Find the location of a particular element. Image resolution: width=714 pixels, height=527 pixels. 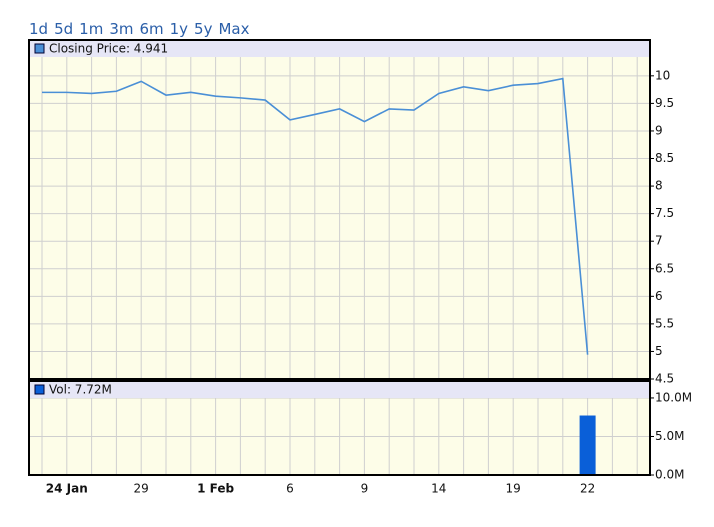

x-tick-label: 6 is located at coordinates (290, 489).